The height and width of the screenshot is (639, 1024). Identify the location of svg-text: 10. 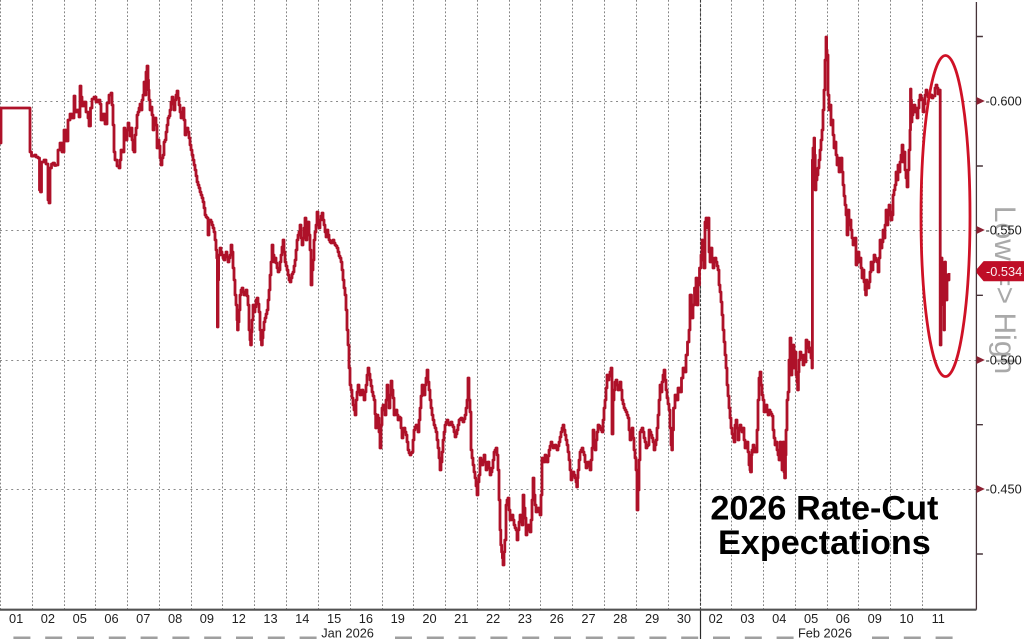
(906, 618).